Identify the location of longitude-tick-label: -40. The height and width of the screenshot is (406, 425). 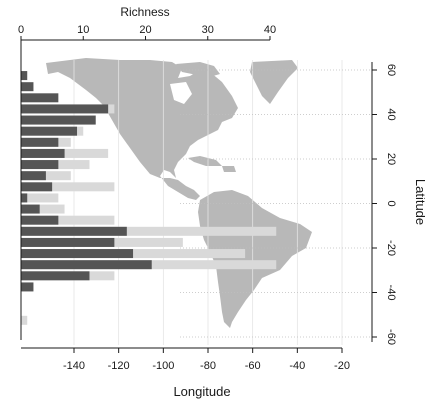
(297, 366).